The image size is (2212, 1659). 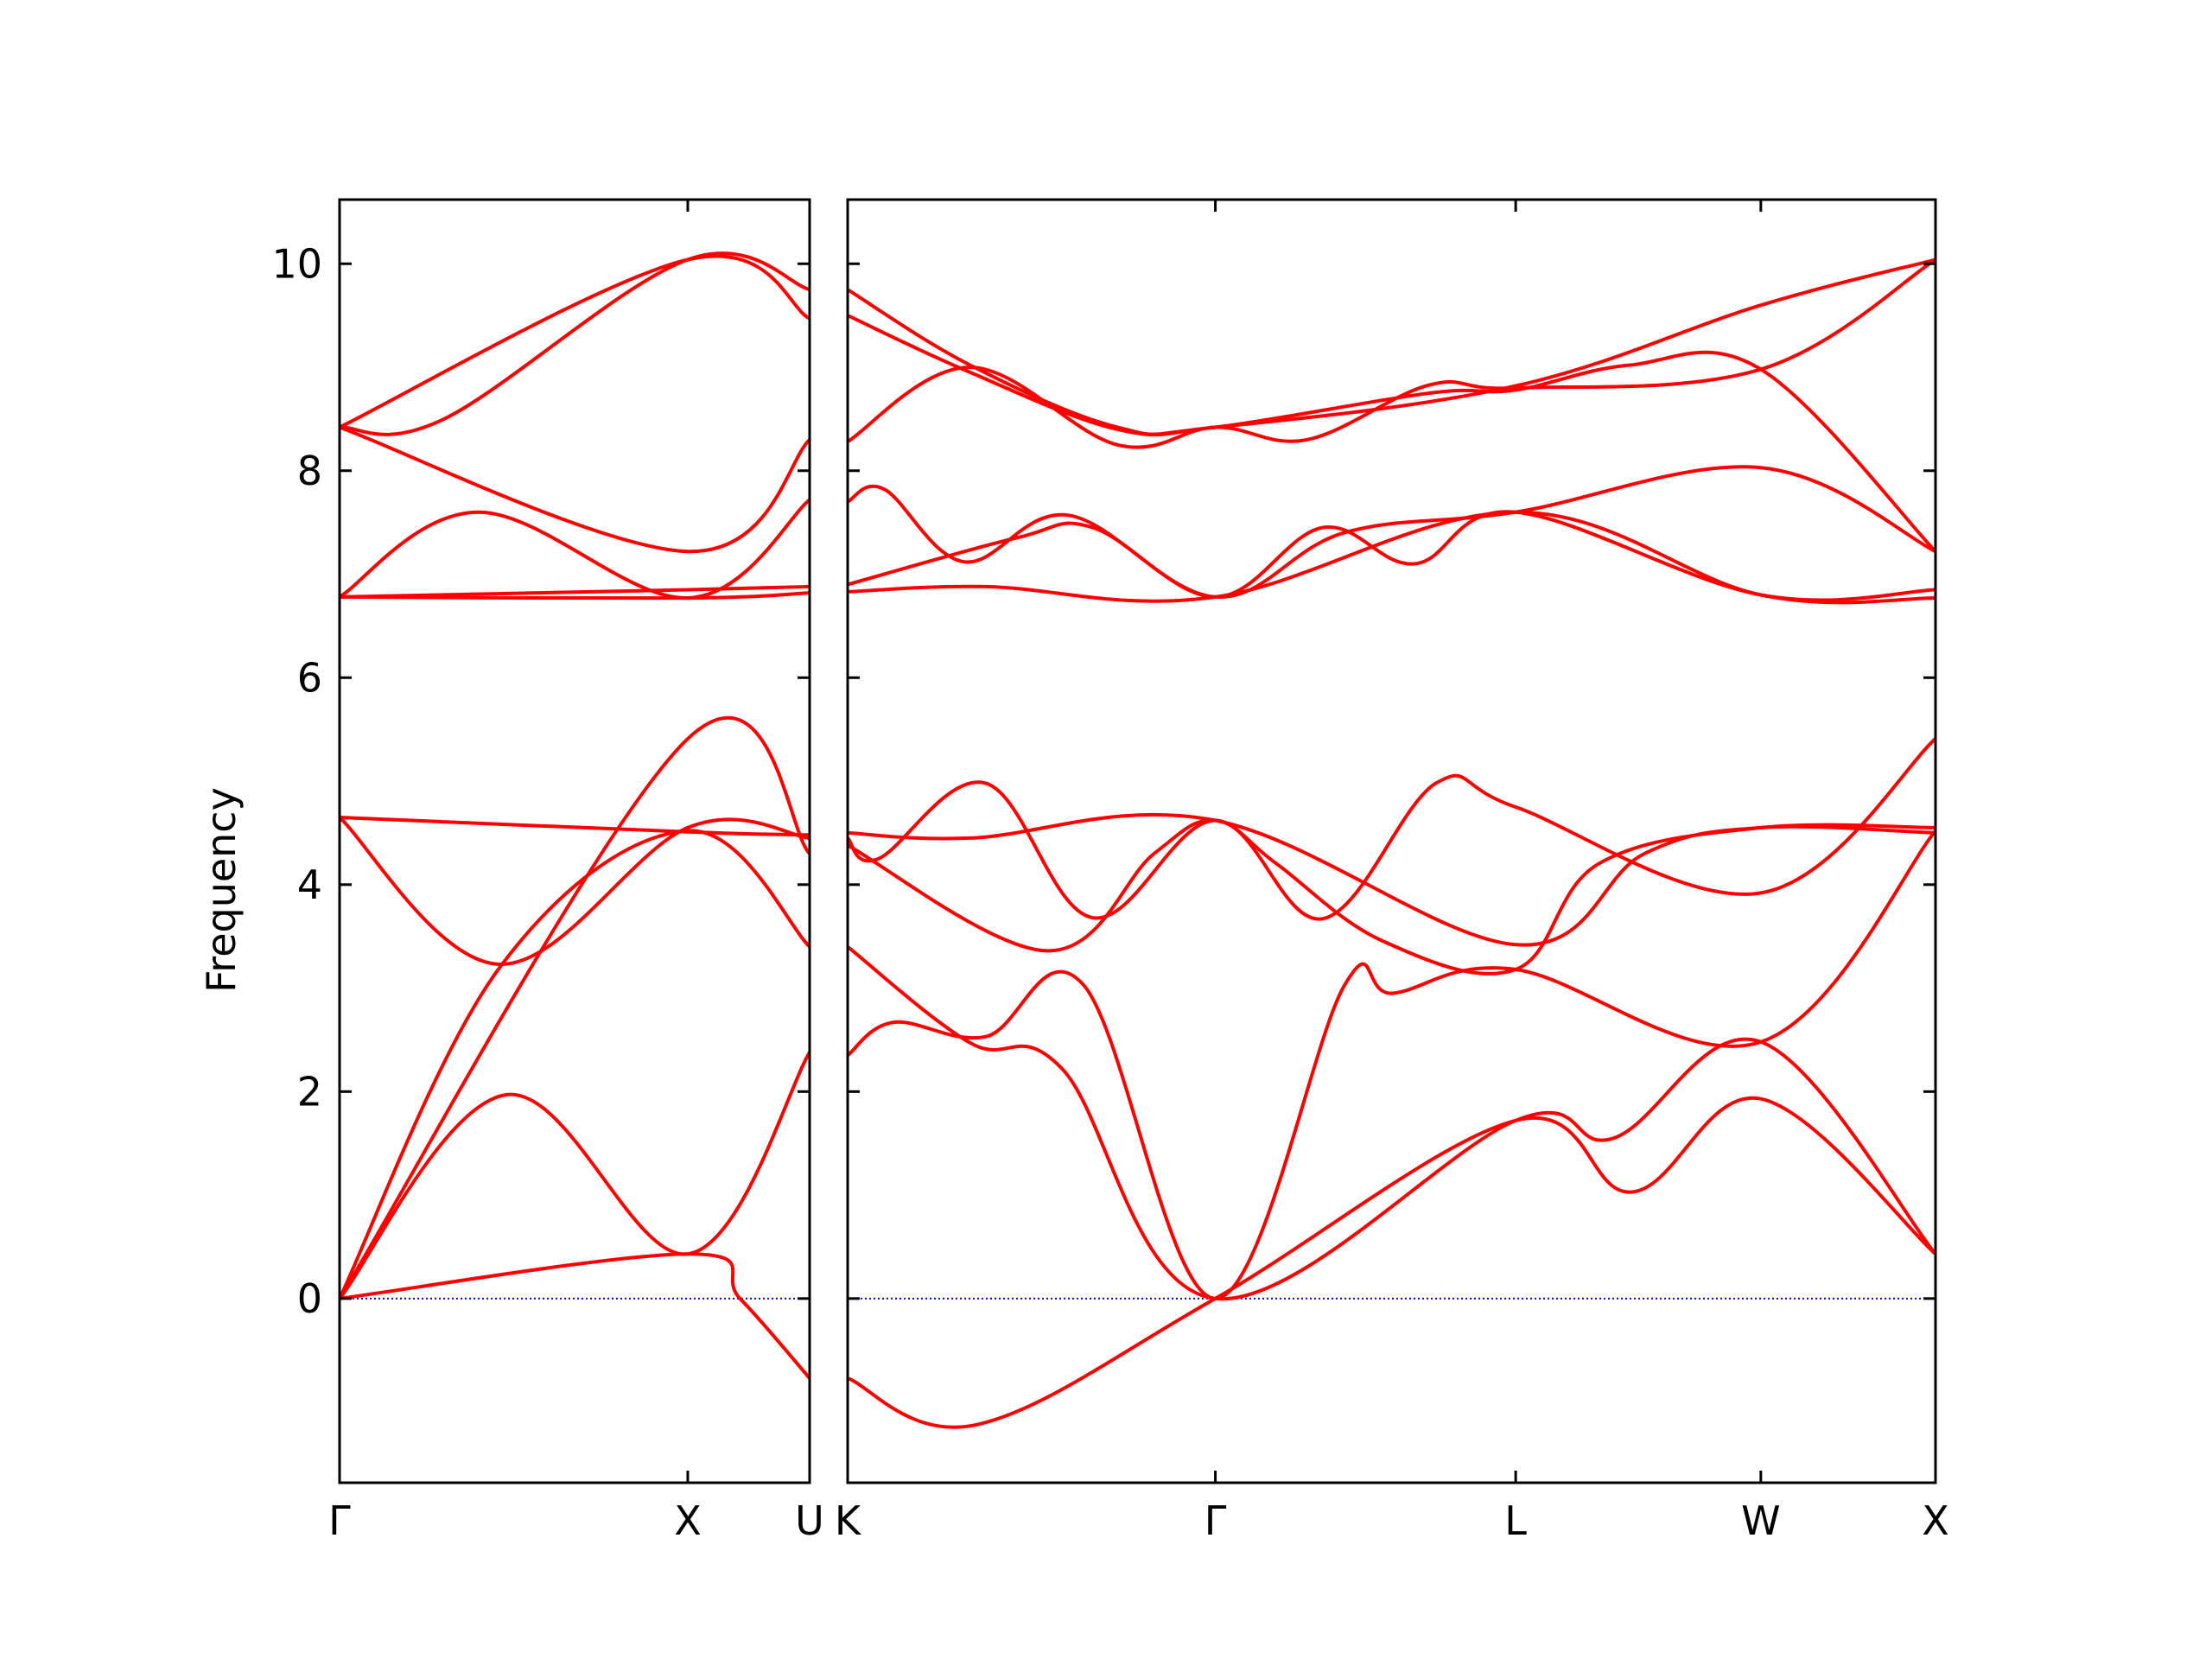 I want to click on x-tick-label-left-1: X, so click(x=688, y=1520).